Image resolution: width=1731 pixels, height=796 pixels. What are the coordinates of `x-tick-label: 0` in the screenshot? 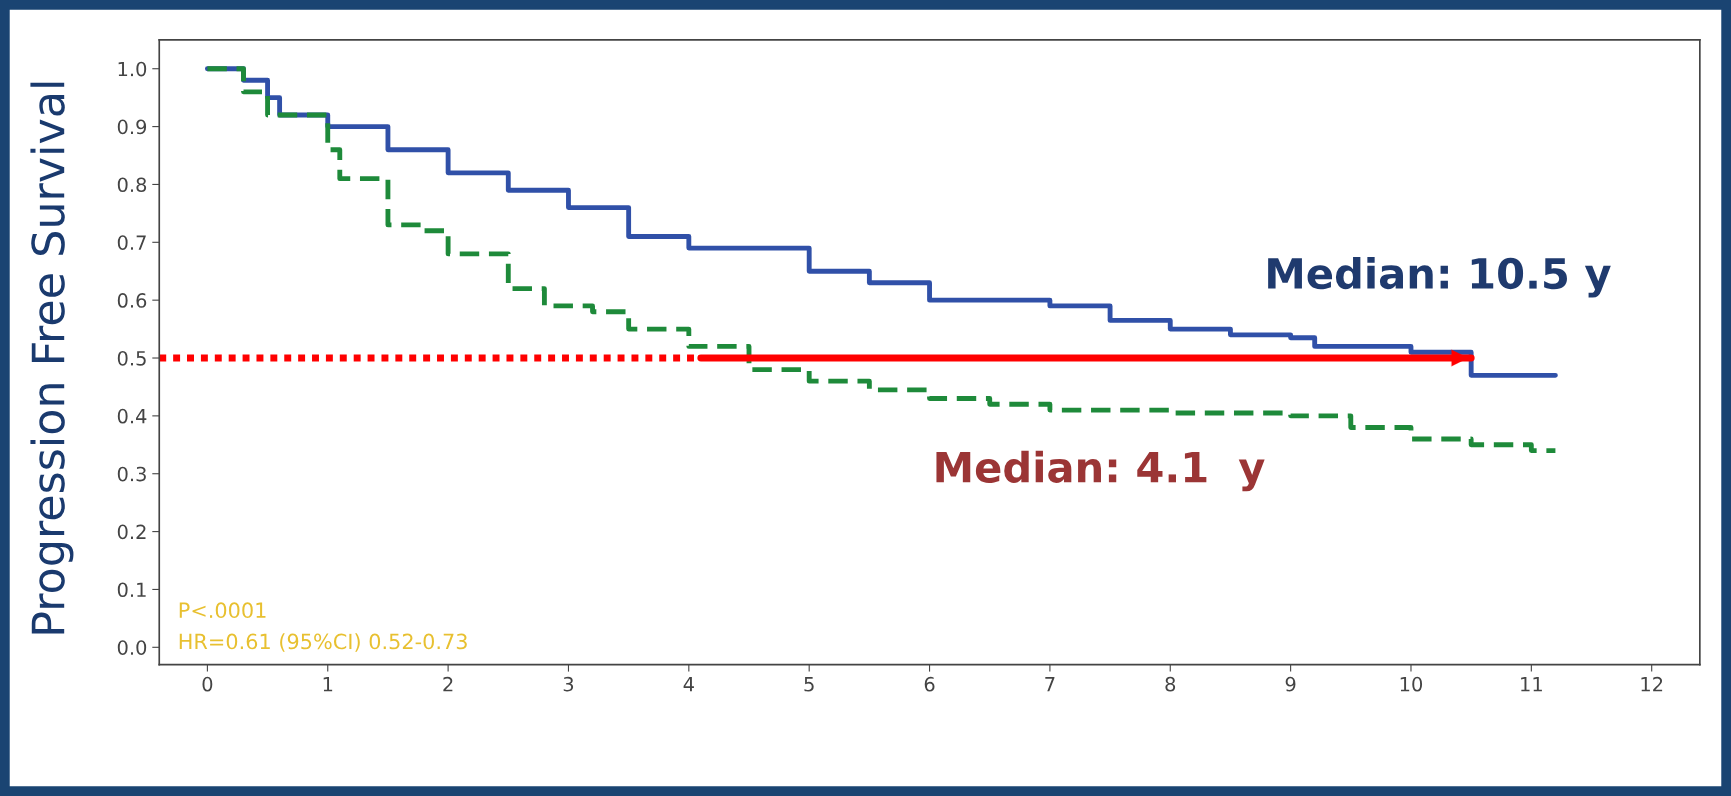 It's located at (207, 684).